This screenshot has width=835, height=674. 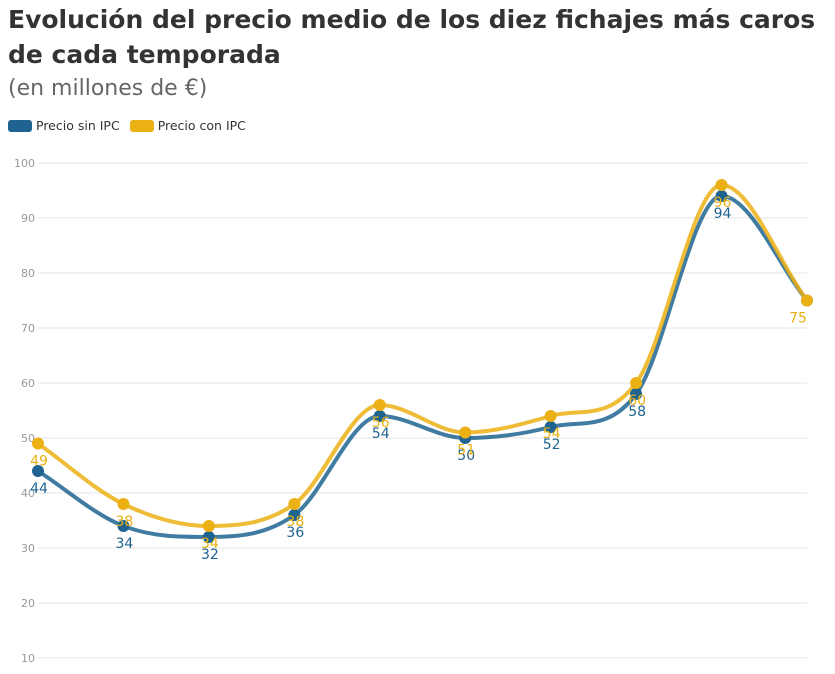 I want to click on data-label-1-9: 75, so click(x=798, y=319).